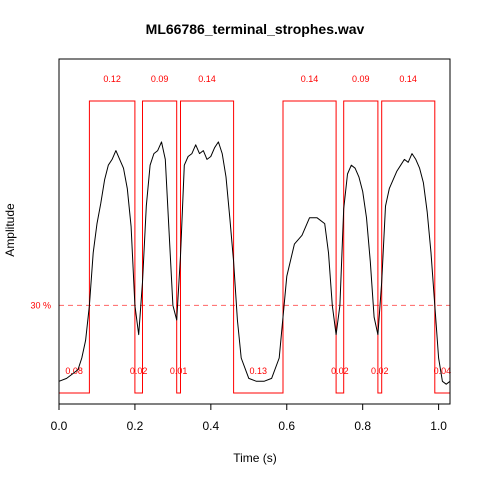 This screenshot has width=480, height=480. Describe the element at coordinates (135, 426) in the screenshot. I see `x-tick-label: 0.2` at that location.